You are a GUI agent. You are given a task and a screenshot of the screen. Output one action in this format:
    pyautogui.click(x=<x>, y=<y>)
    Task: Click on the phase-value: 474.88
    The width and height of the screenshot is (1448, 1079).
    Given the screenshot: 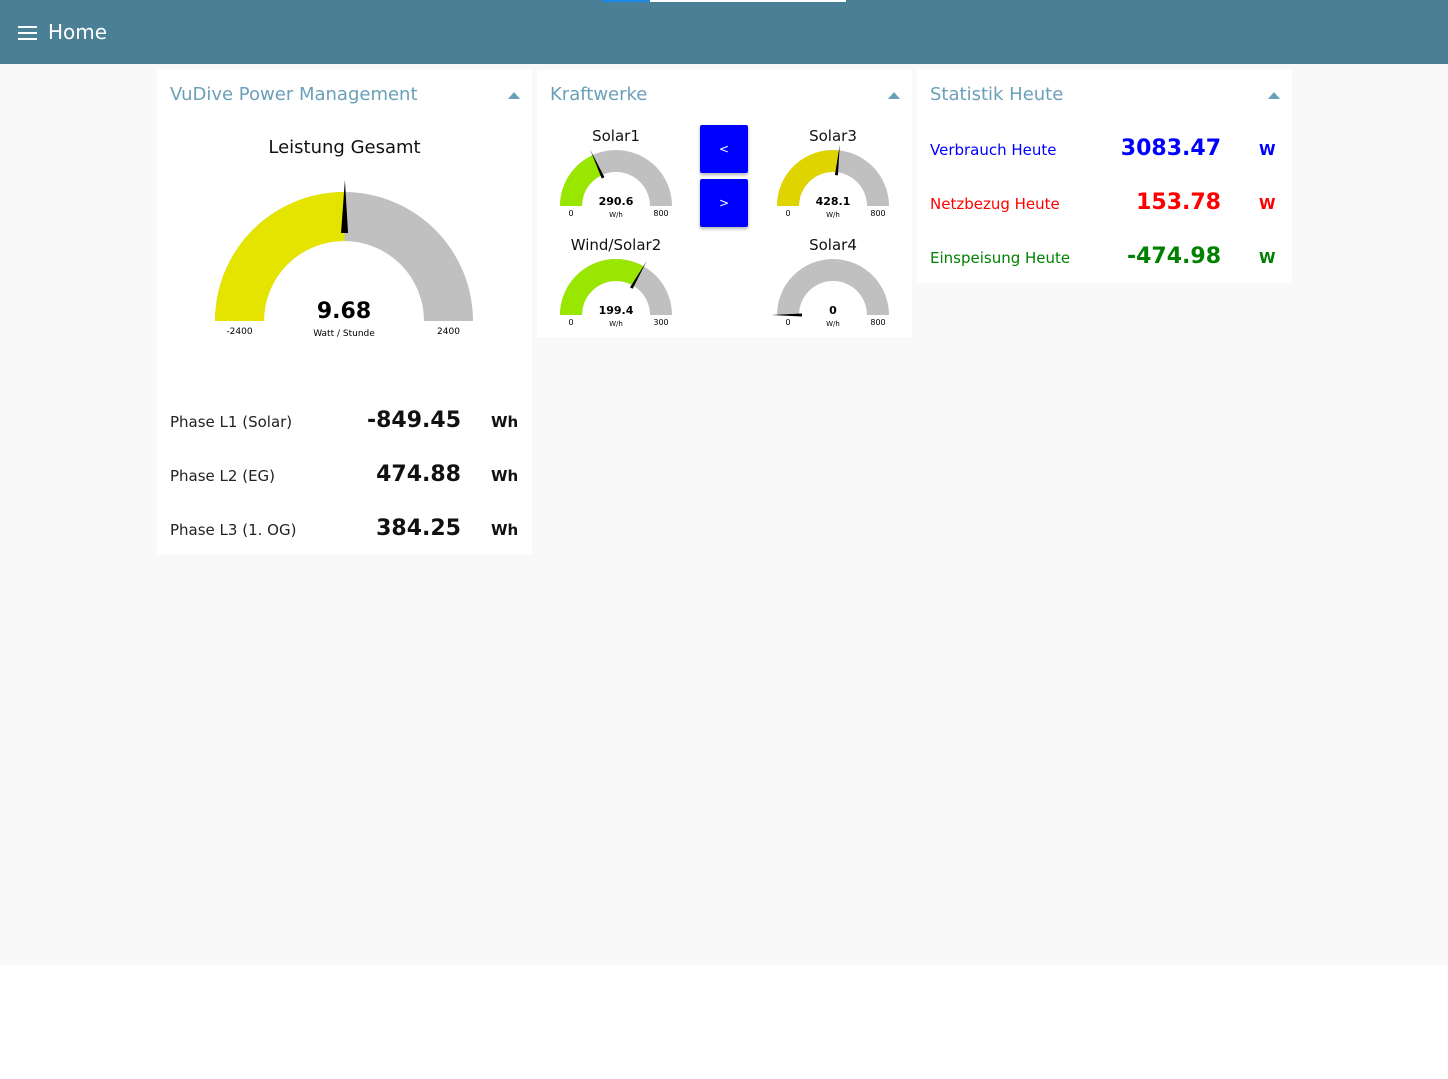 What is the action you would take?
    pyautogui.click(x=418, y=474)
    